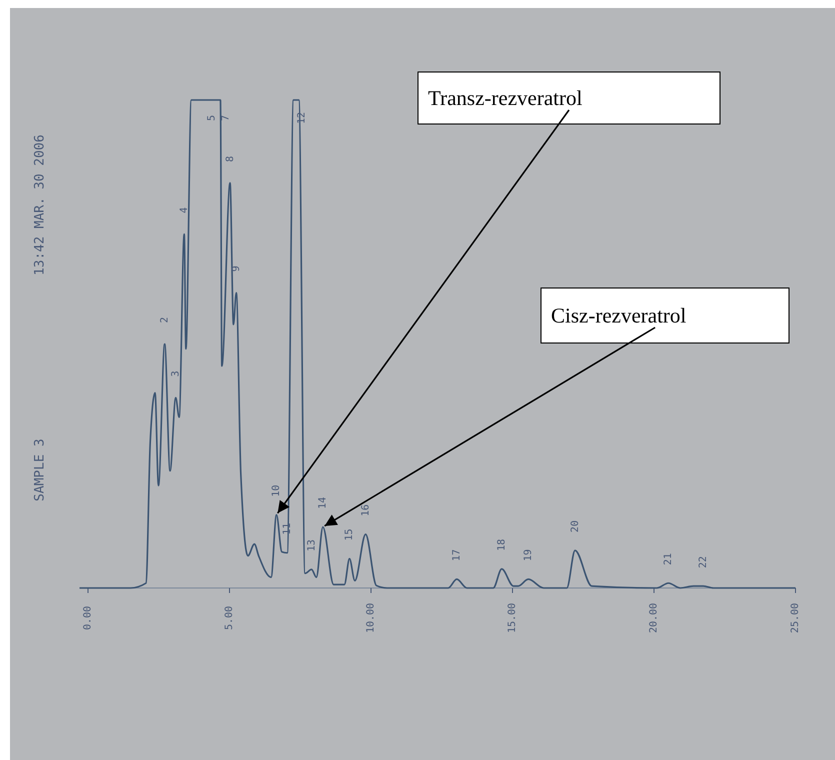 The height and width of the screenshot is (760, 835). What do you see at coordinates (236, 269) in the screenshot?
I see `annotation: 9` at bounding box center [236, 269].